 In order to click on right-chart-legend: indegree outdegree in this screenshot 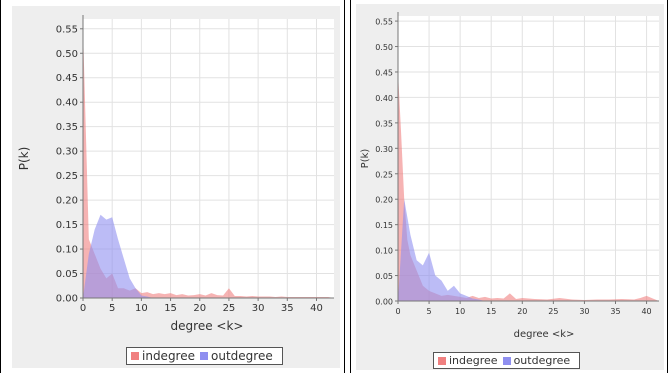, I will do `click(507, 360)`.